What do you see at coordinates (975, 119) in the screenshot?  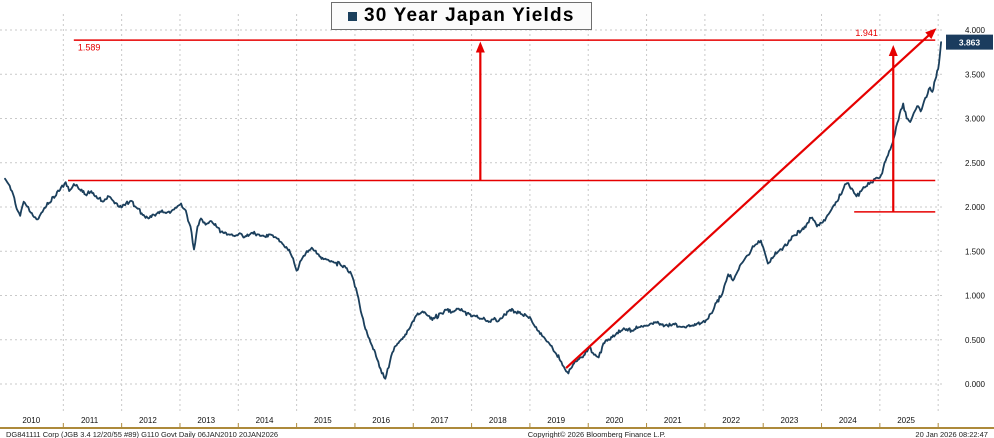 I see `svg-text: 3.000` at bounding box center [975, 119].